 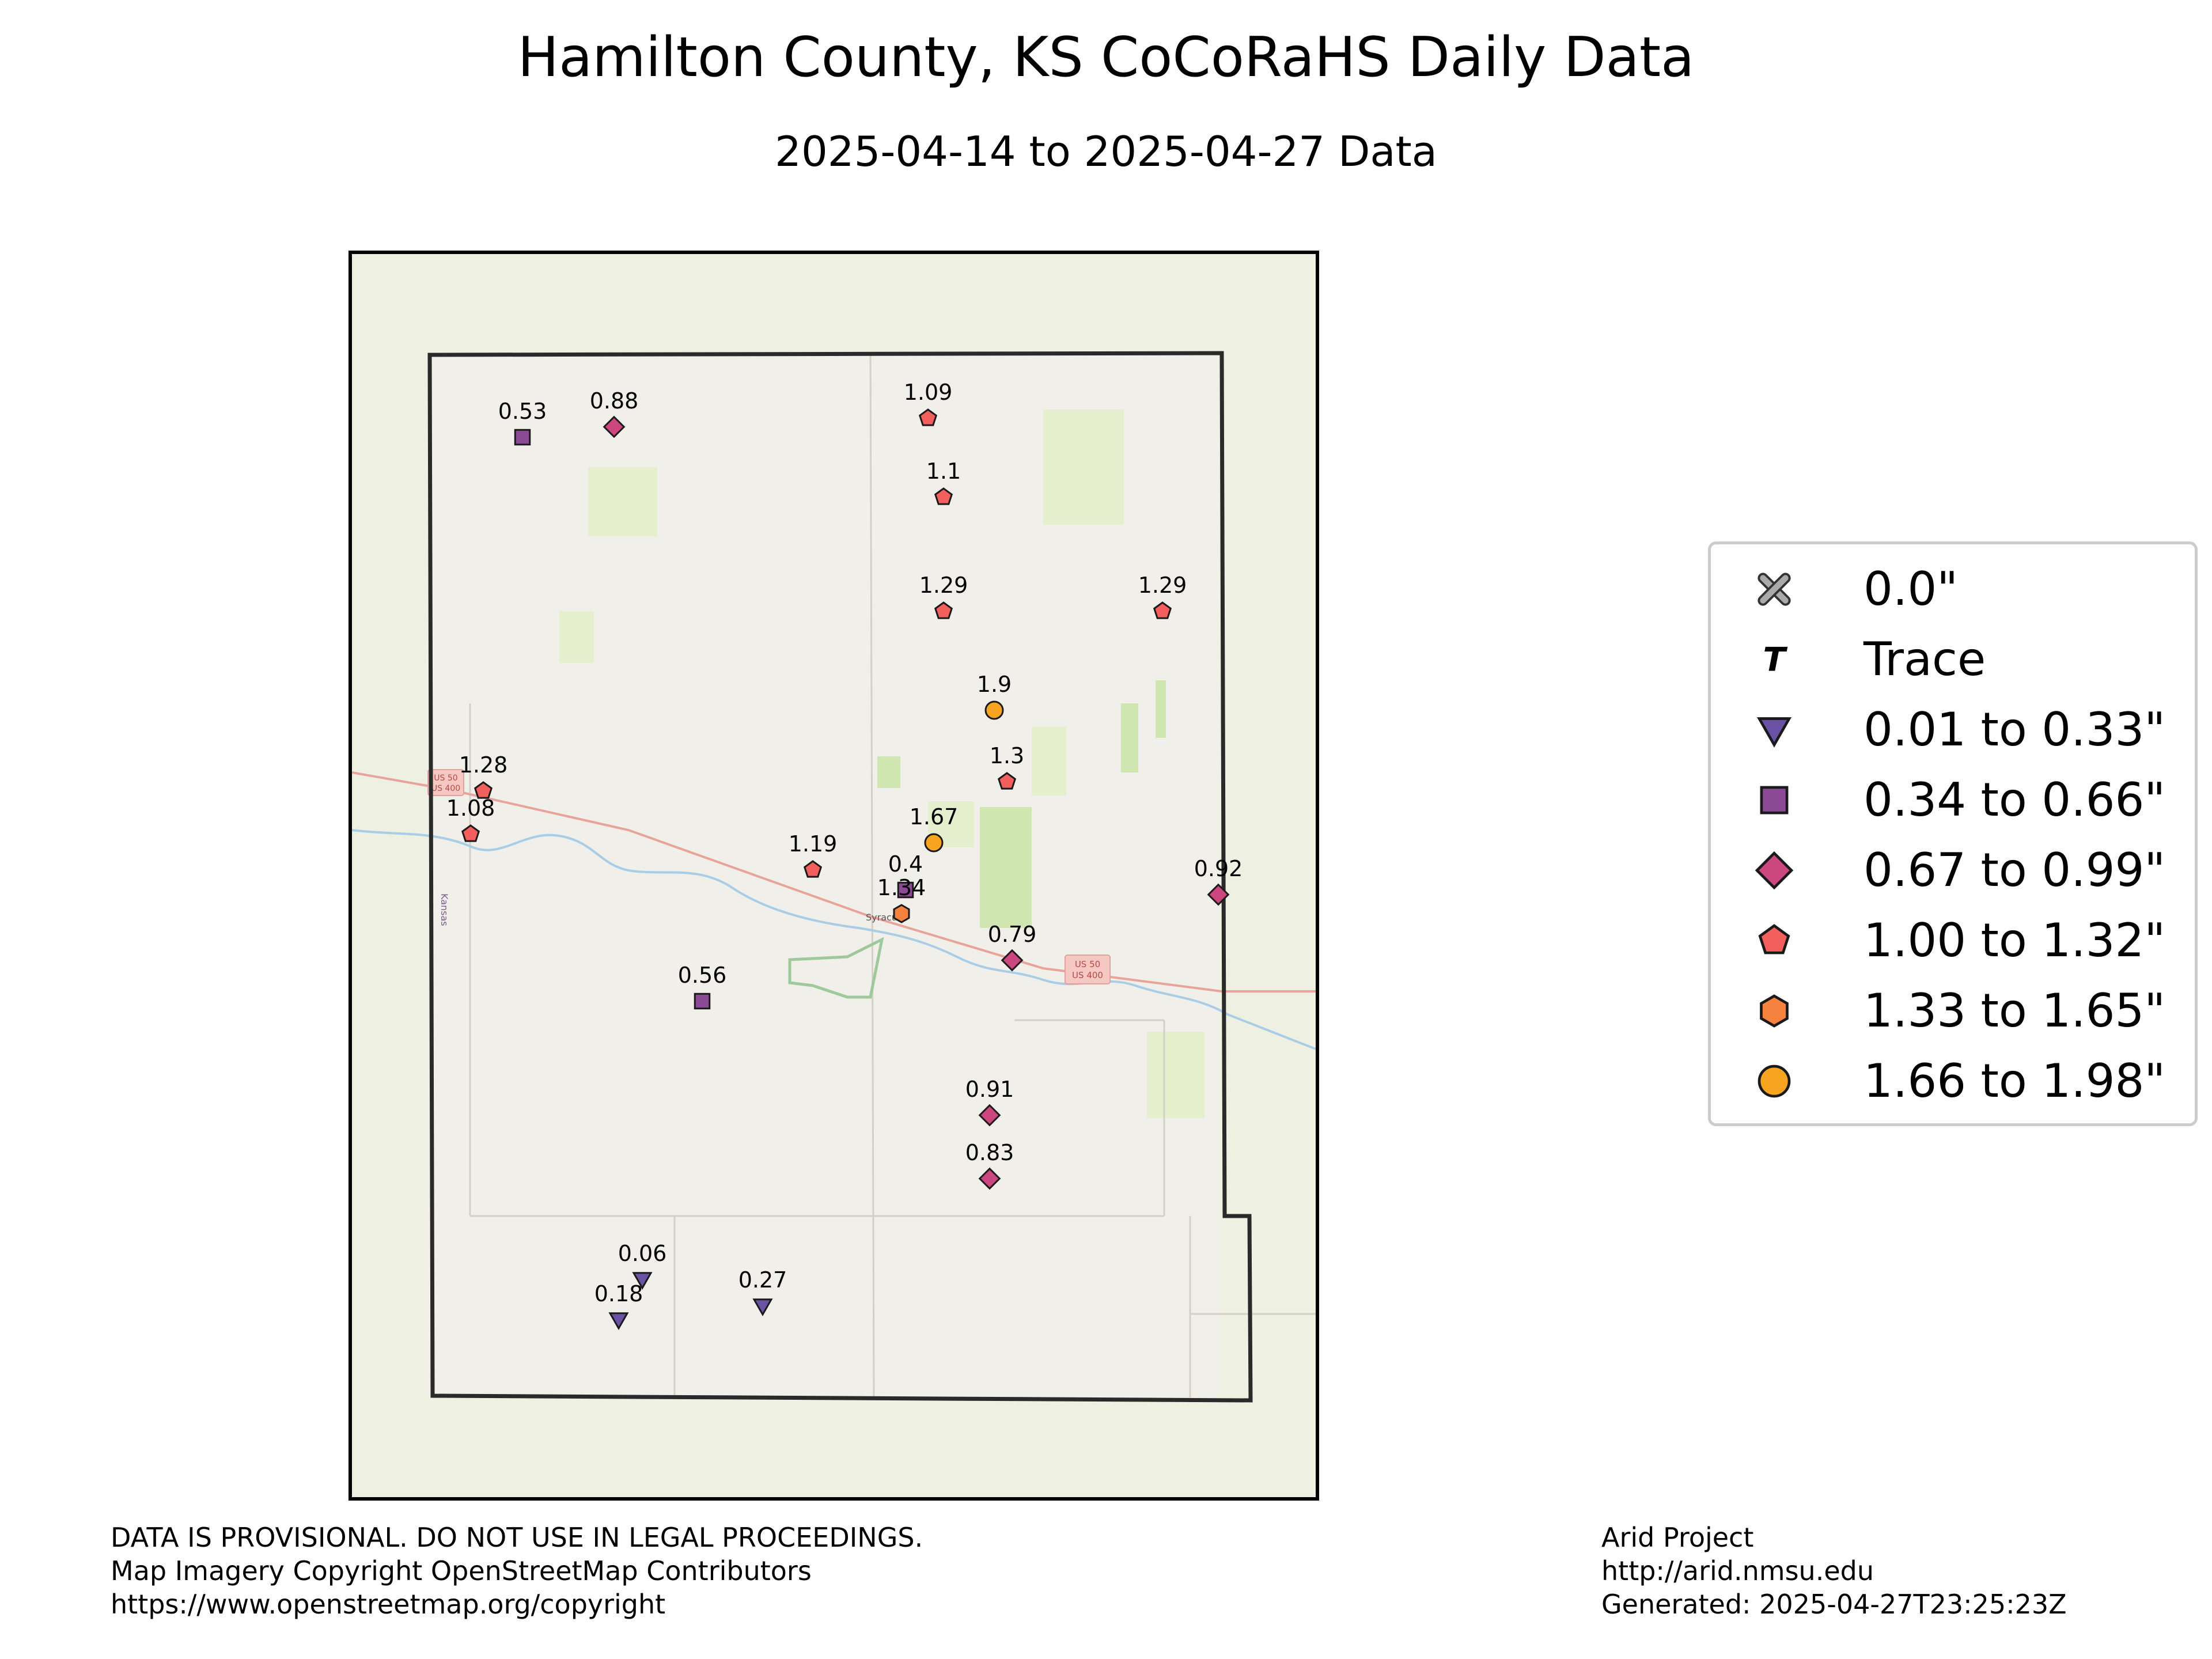 What do you see at coordinates (1087, 975) in the screenshot?
I see `road-shield-east-line2: US 400` at bounding box center [1087, 975].